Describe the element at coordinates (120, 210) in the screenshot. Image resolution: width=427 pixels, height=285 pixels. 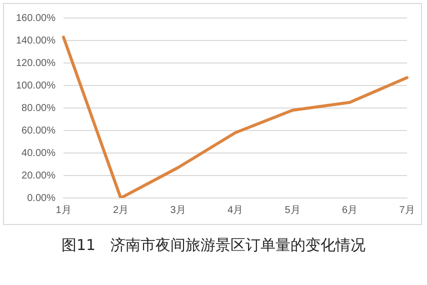
I see `x-tick-label: 2月` at that location.